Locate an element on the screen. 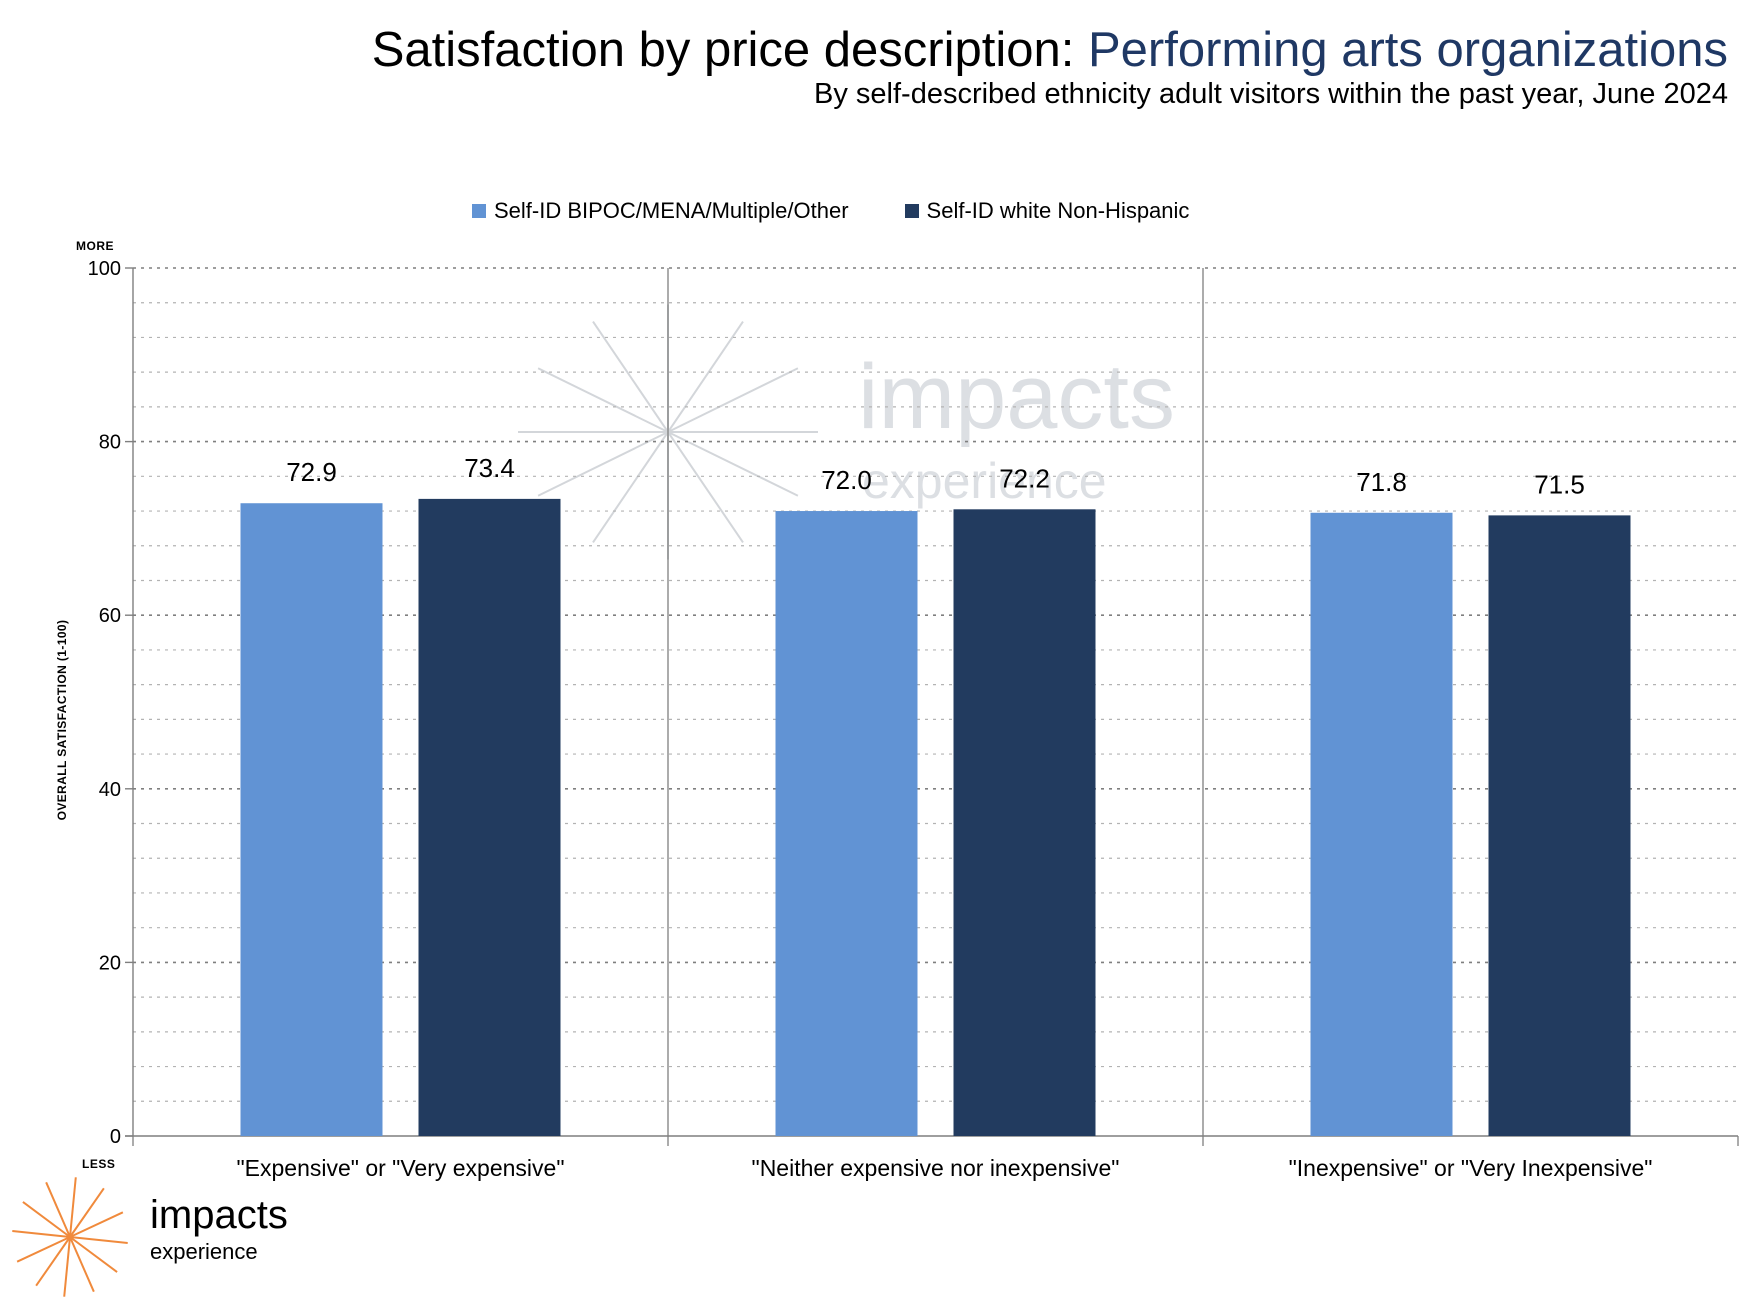  logo: impacts experience is located at coordinates (219, 1230).